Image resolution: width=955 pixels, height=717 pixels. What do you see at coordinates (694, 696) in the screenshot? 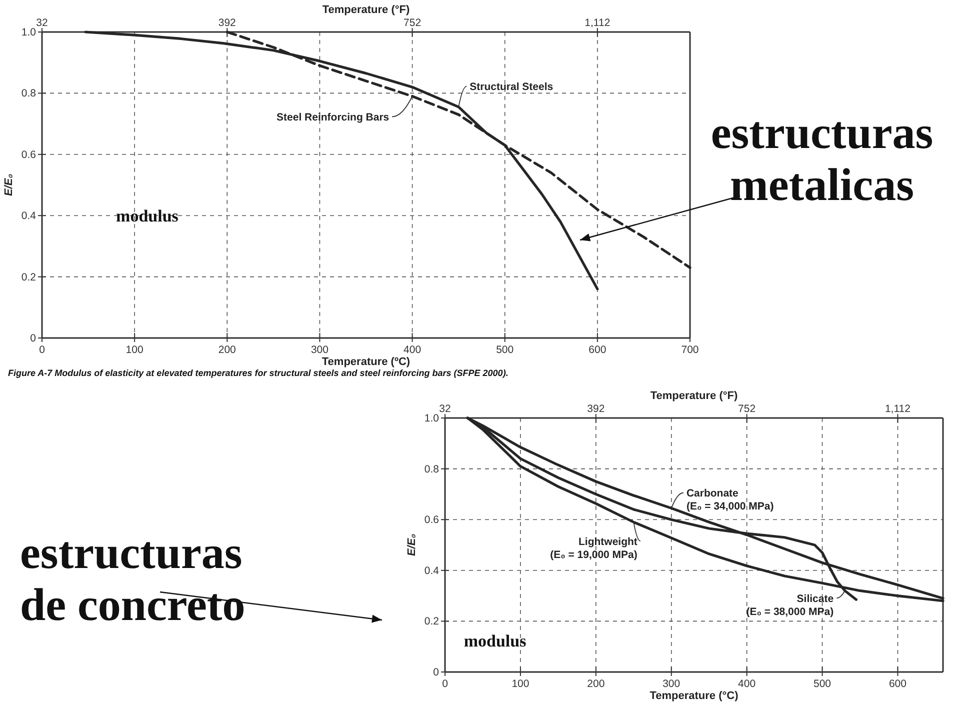
I see `x-axis-title: Temperature (°C)` at bounding box center [694, 696].